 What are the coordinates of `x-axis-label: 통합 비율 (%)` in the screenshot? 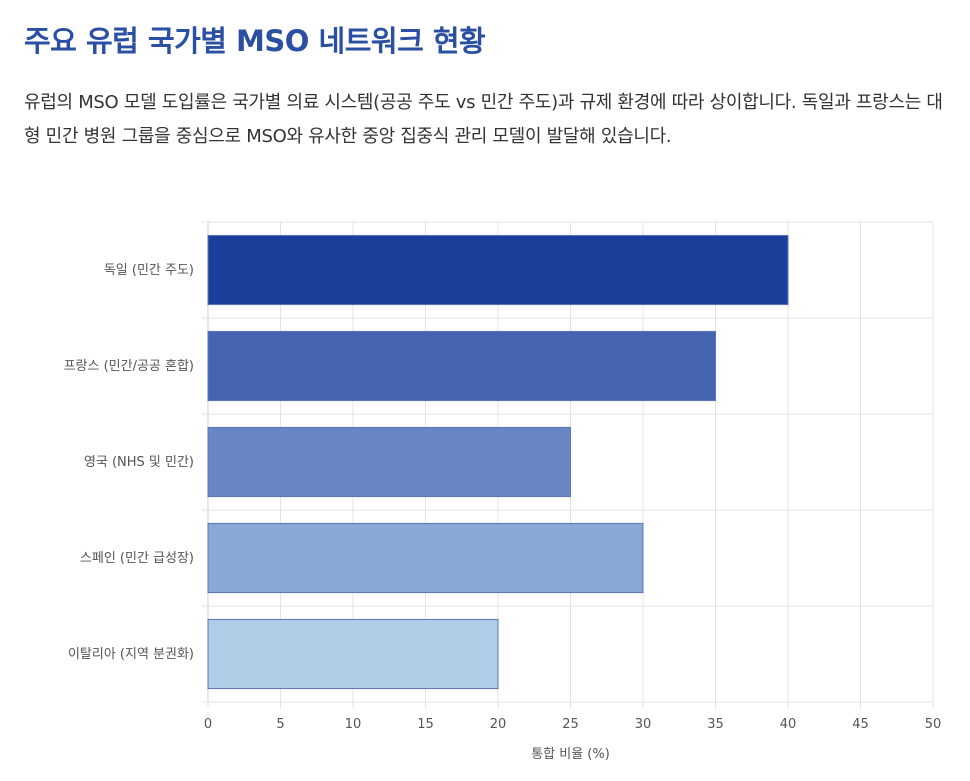 It's located at (570, 754).